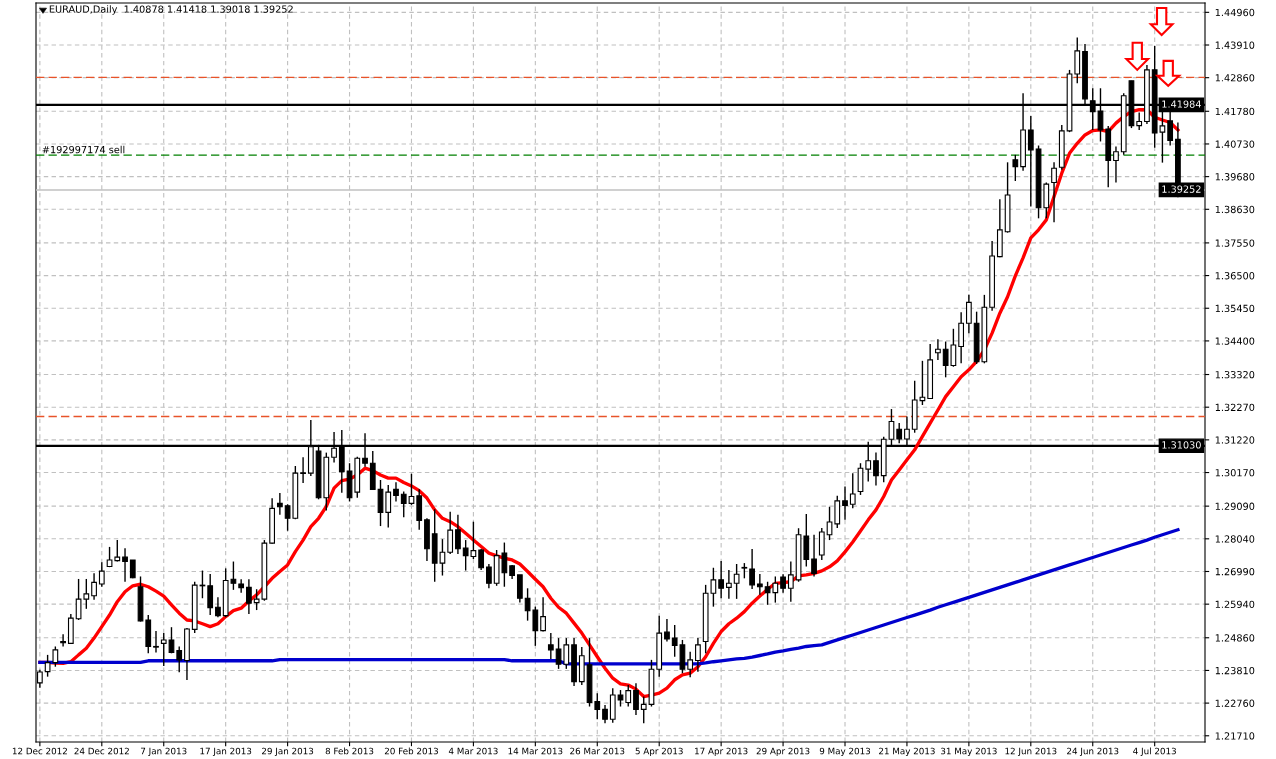 This screenshot has width=1276, height=759. Describe the element at coordinates (1181, 189) in the screenshot. I see `ref-line-label: 1.39252` at that location.